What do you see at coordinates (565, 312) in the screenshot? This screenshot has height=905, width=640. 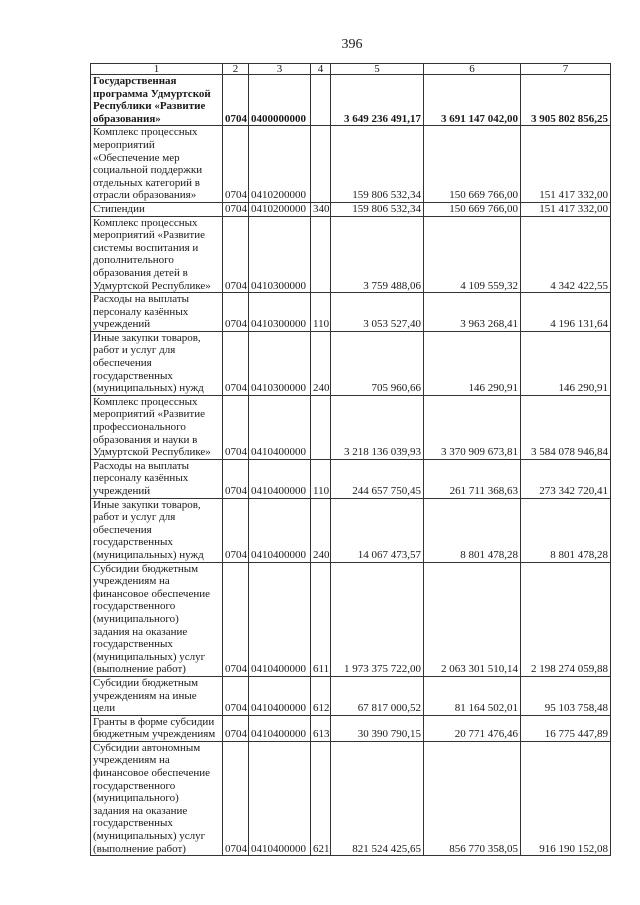 I see `amount-col7: 4 196 131,64` at bounding box center [565, 312].